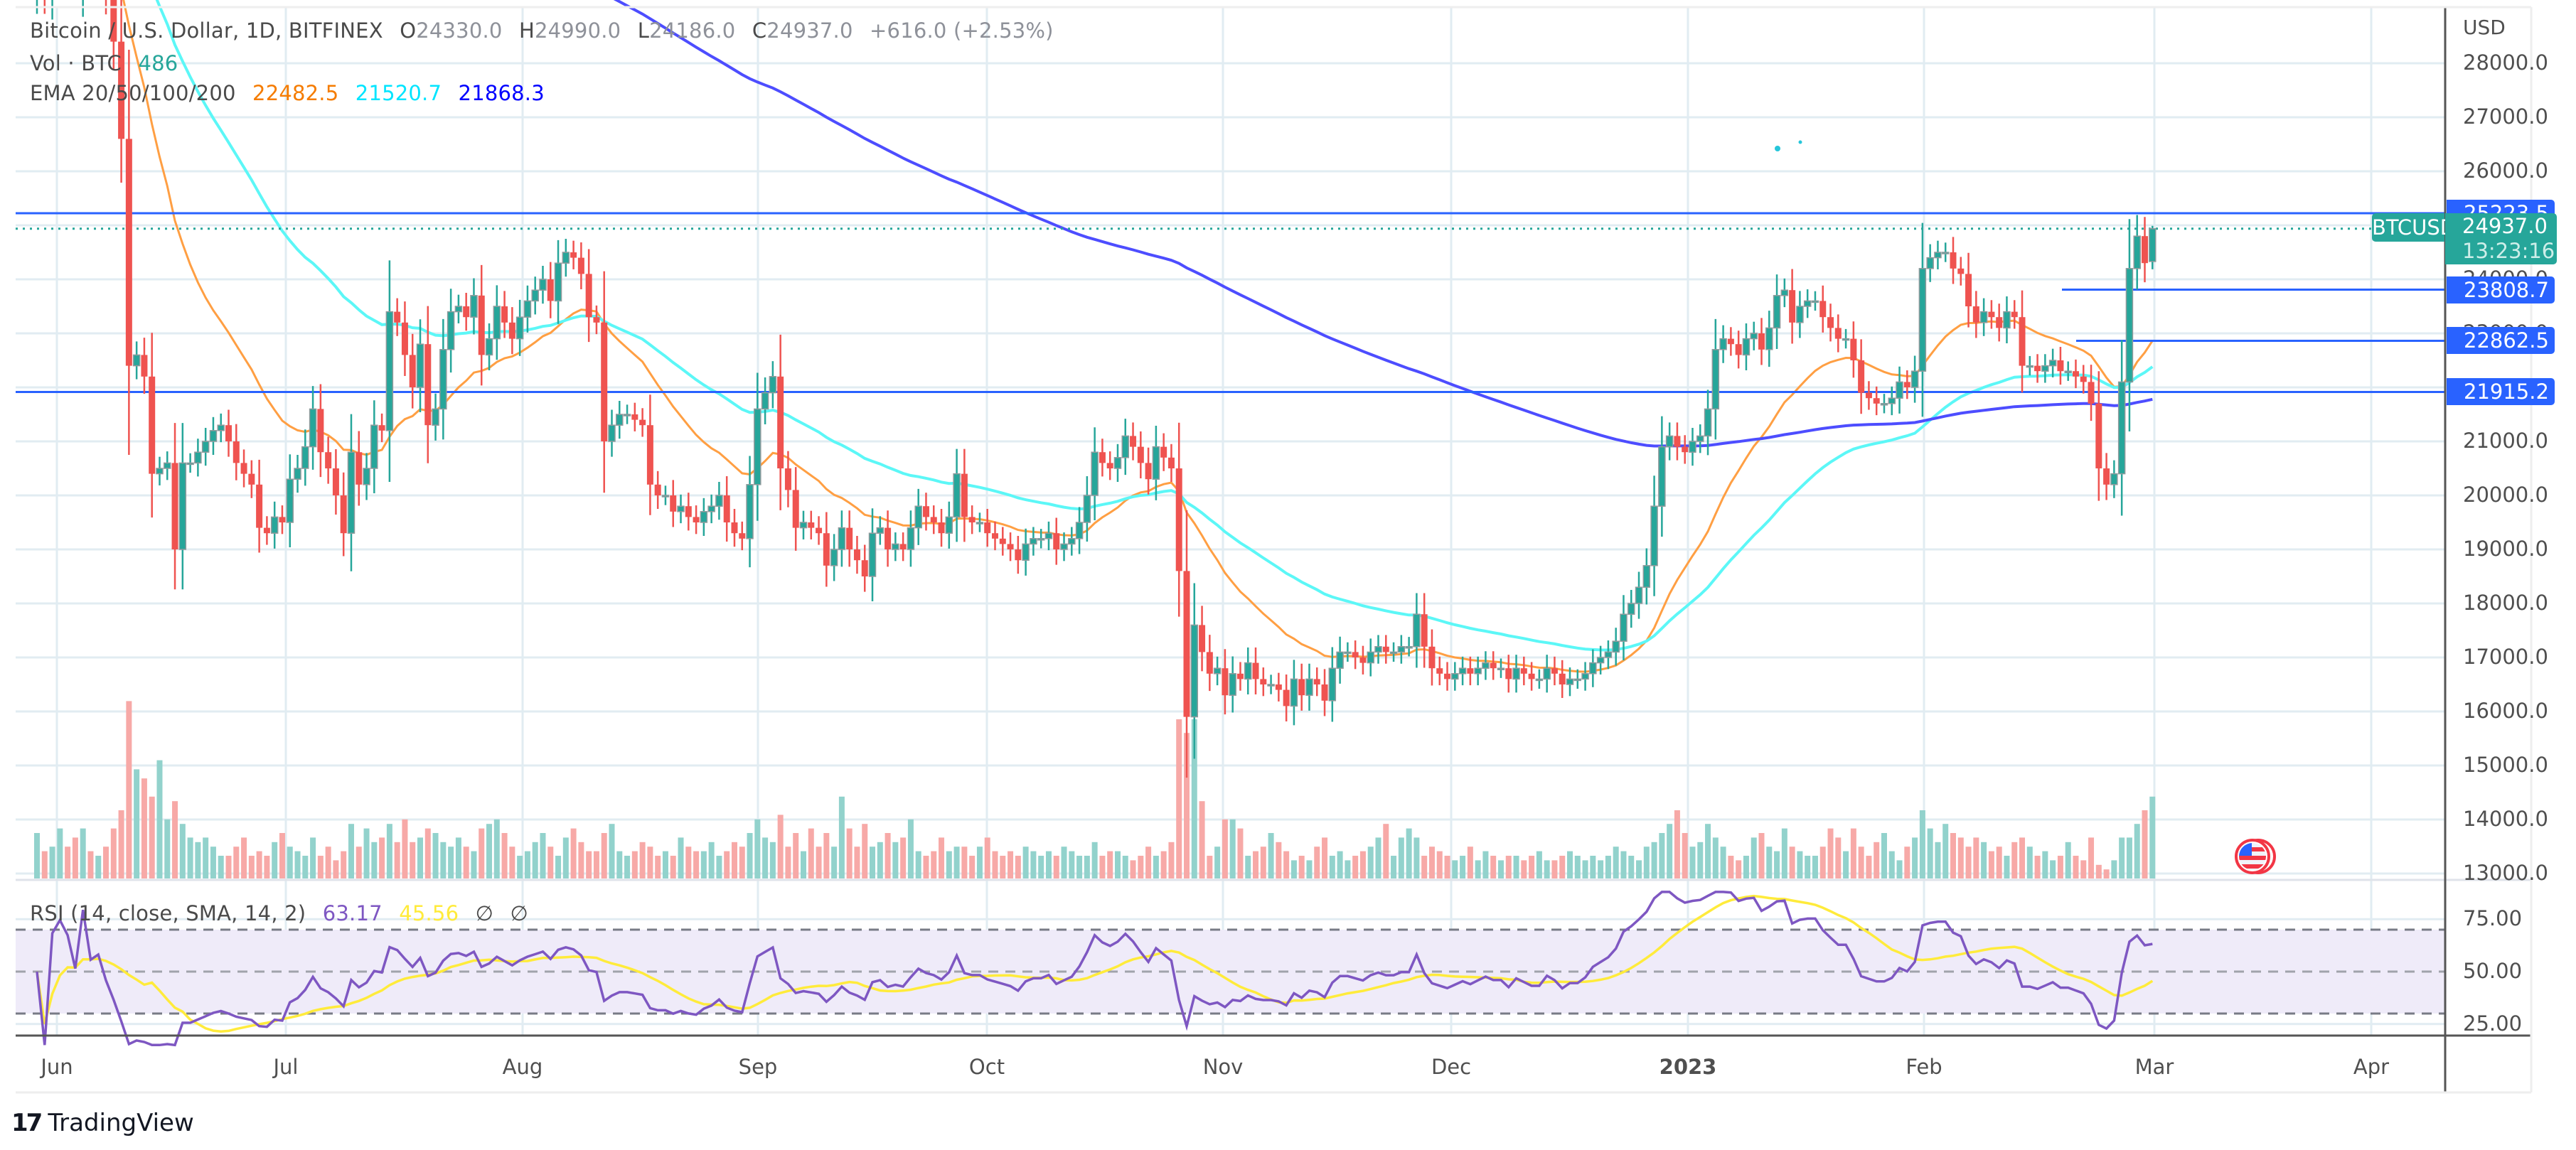  Describe the element at coordinates (1223, 1067) in the screenshot. I see `time-label: Nov` at that location.